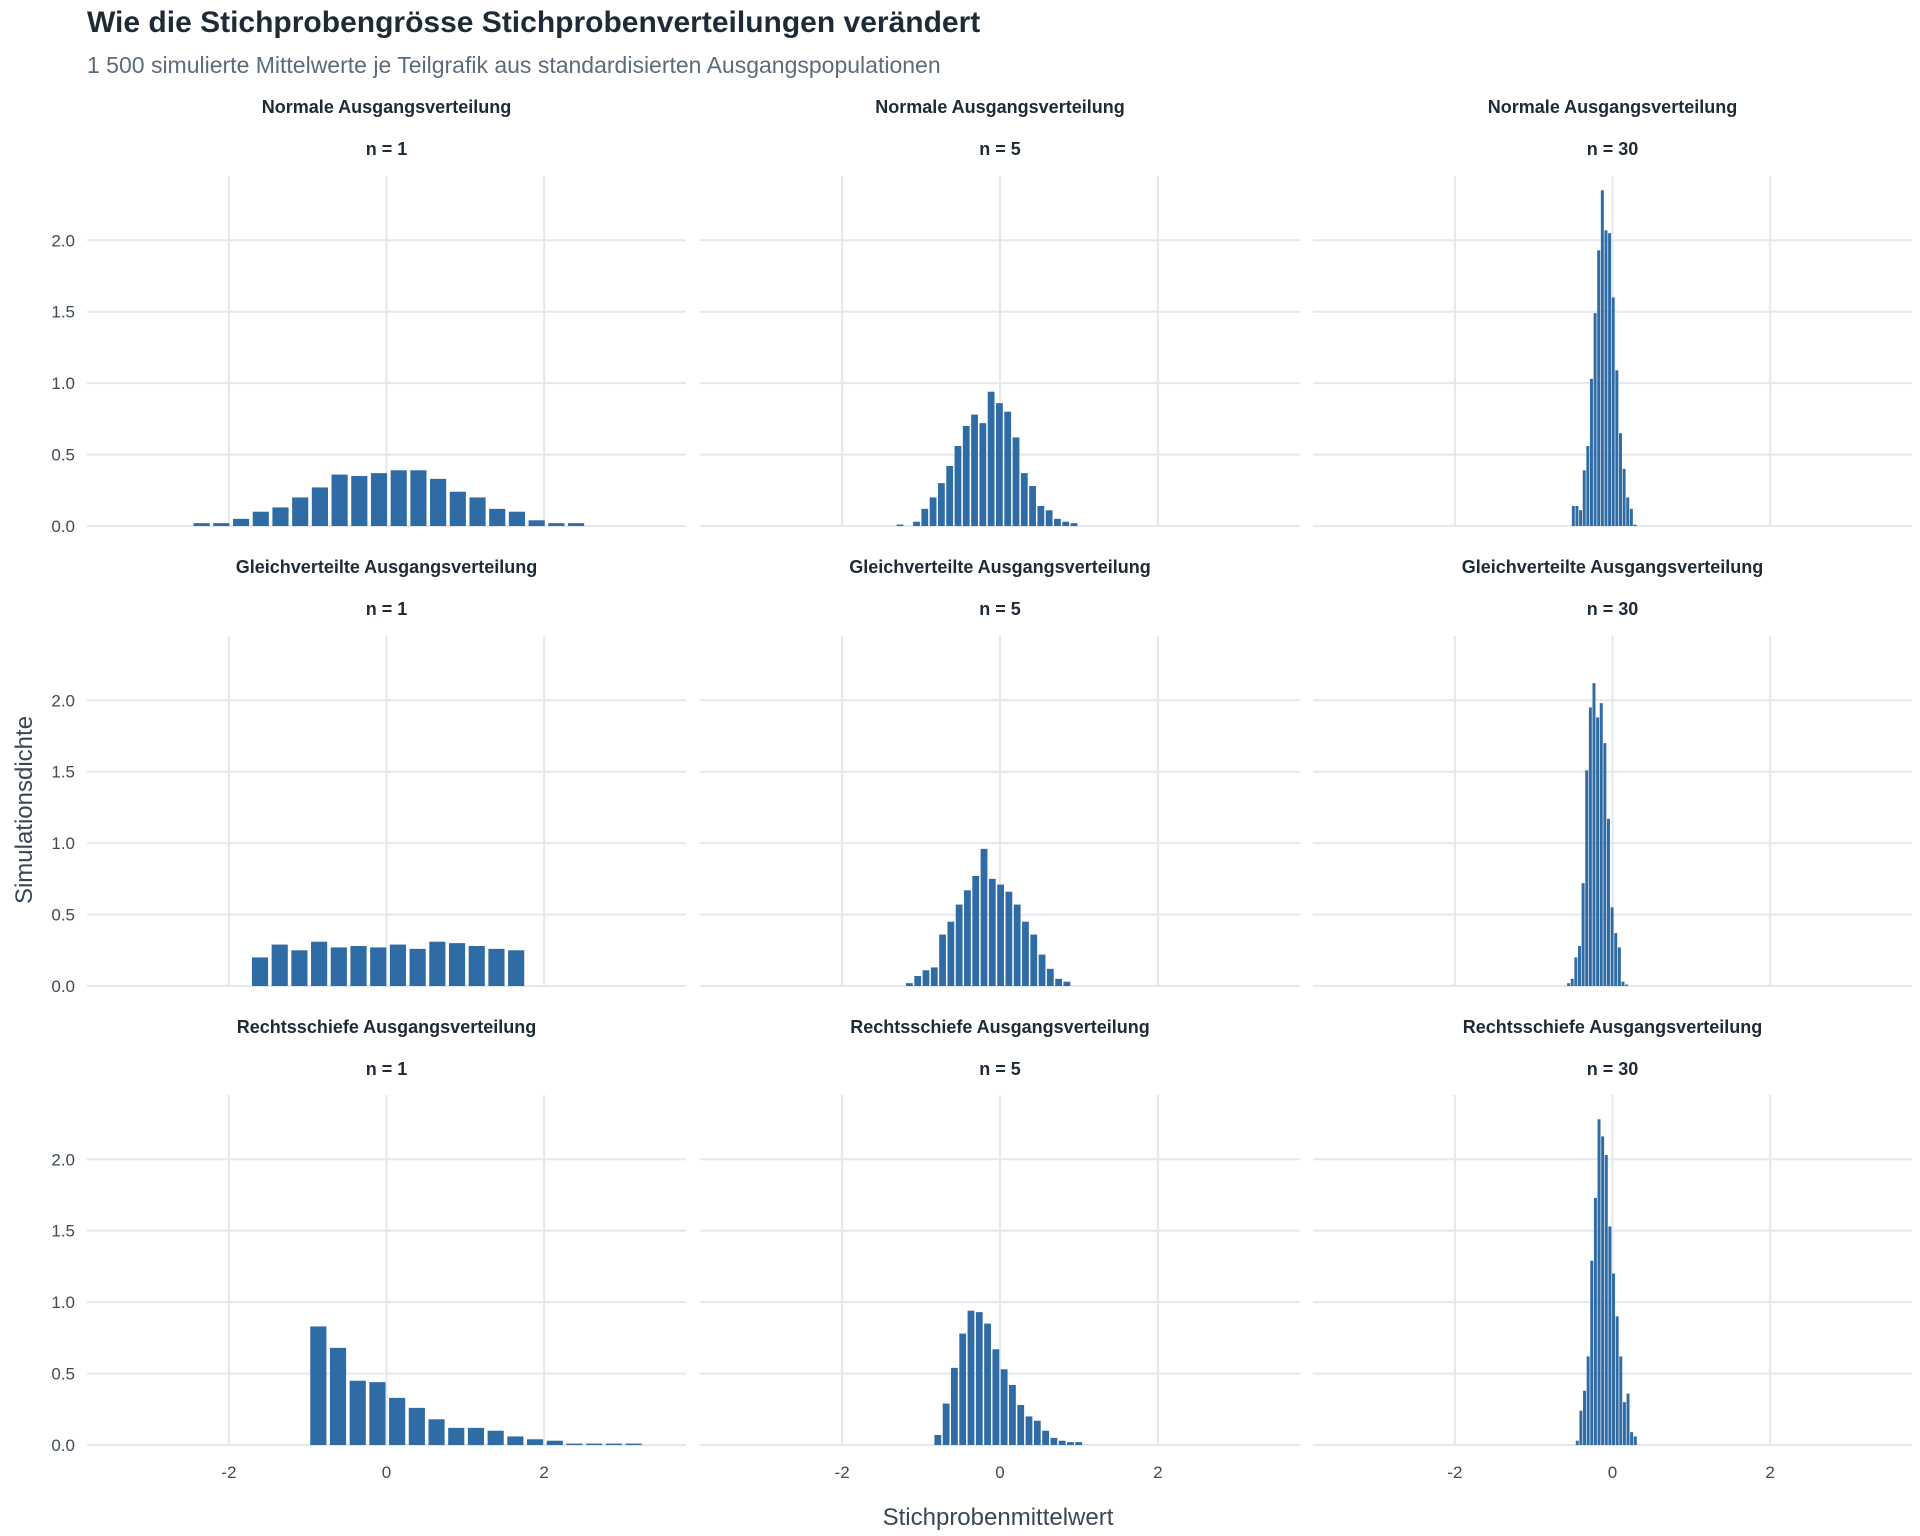 The height and width of the screenshot is (1536, 1920). Describe the element at coordinates (63, 1302) in the screenshot. I see `y-tick-label: 1.0` at that location.